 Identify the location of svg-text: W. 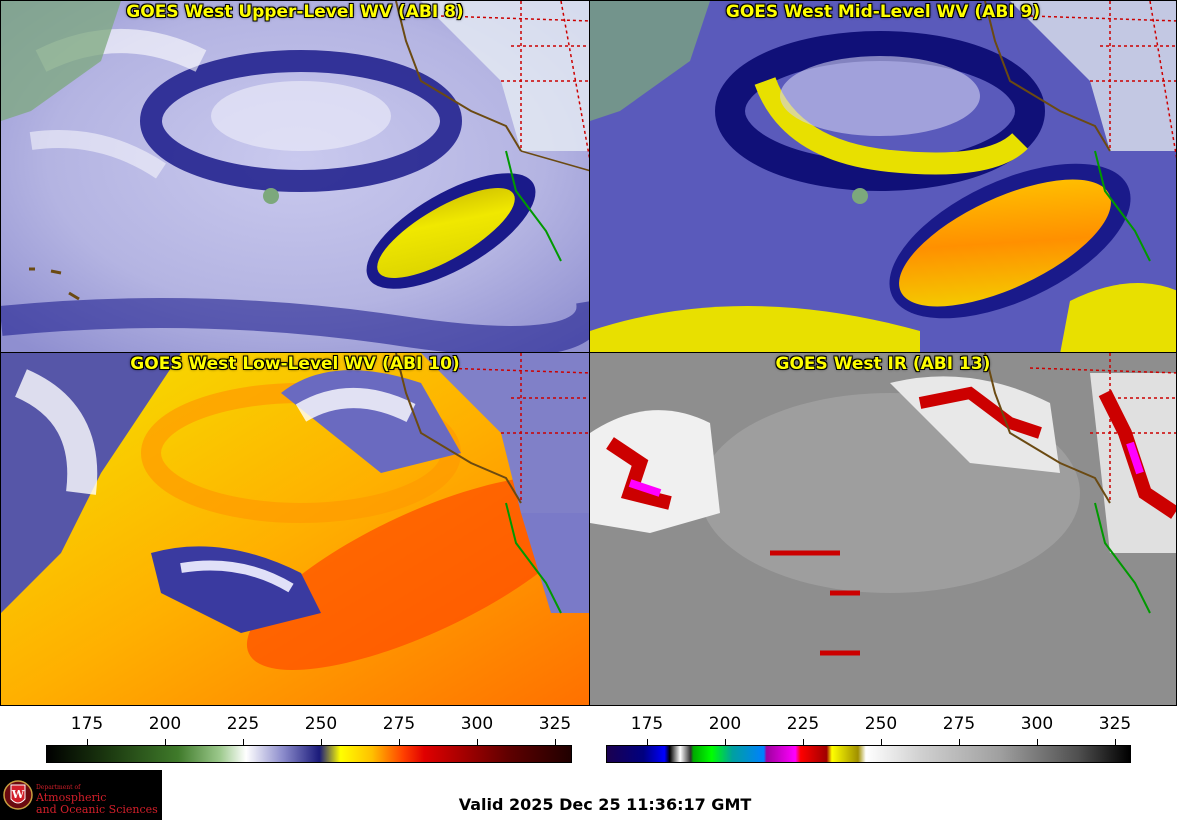
(18, 794).